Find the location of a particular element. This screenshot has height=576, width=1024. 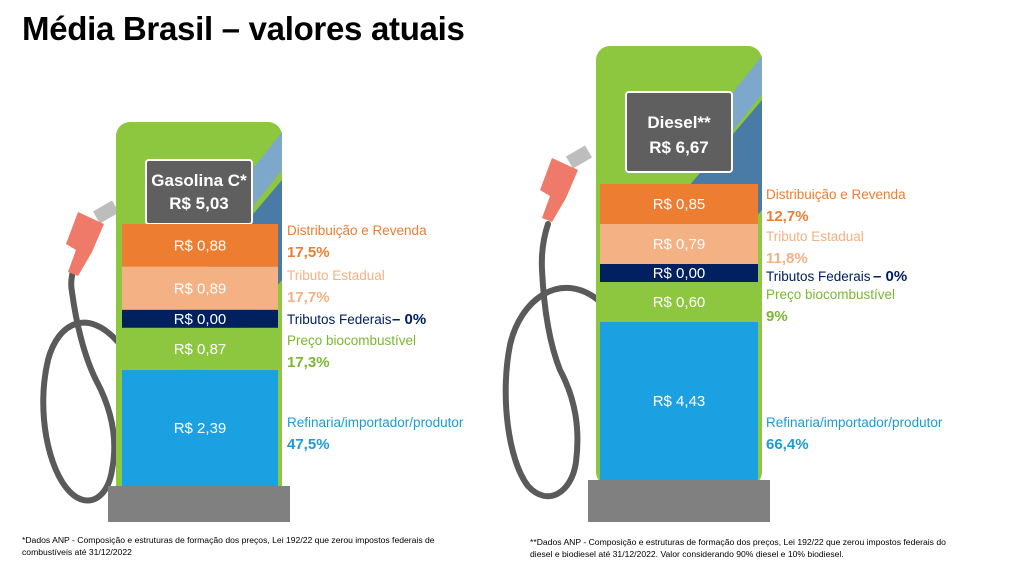

fuel-total: R$ 5,03 is located at coordinates (199, 203).